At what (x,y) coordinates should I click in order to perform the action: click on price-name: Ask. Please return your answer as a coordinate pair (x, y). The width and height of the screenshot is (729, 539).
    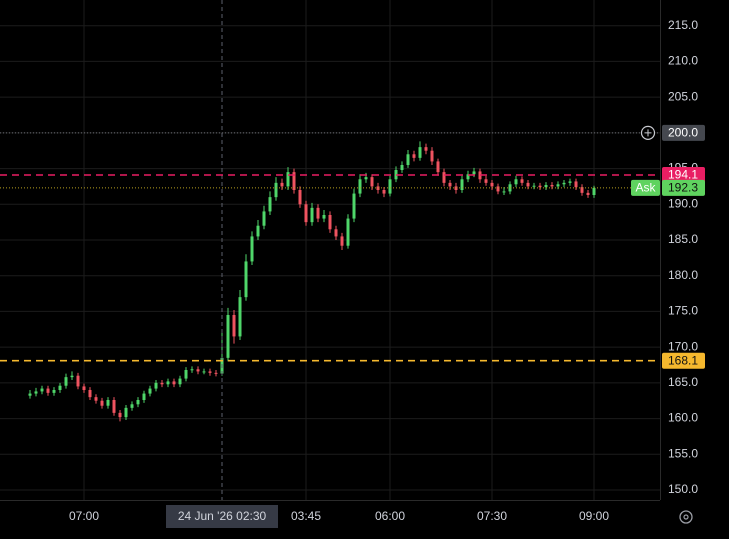
    Looking at the image, I should click on (645, 188).